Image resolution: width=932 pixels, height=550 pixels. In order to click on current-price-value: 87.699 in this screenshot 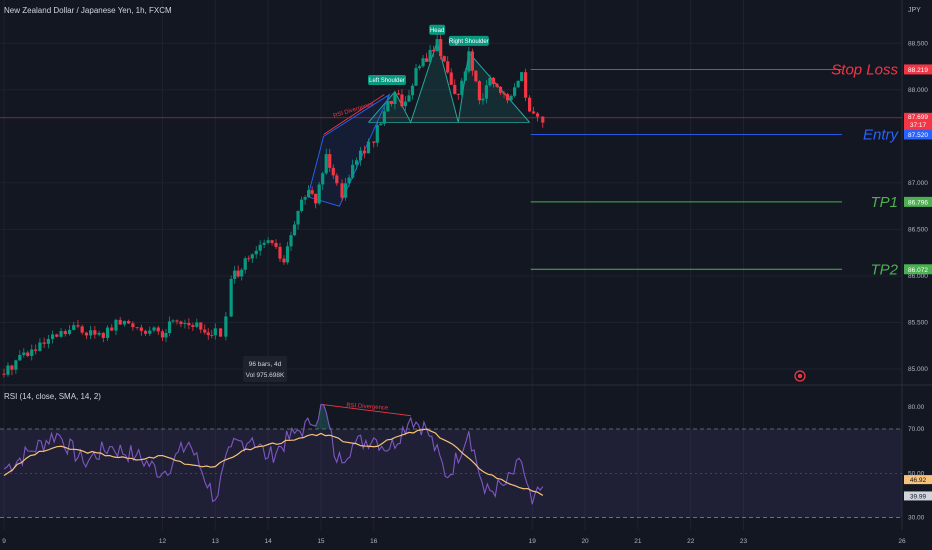, I will do `click(918, 117)`.